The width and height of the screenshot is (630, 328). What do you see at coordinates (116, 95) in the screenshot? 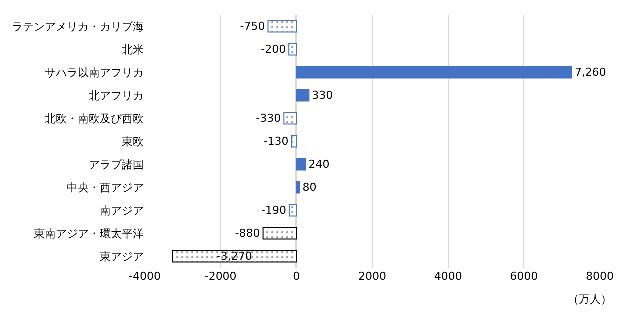
I see `y-tick-label: 北アフリカ` at bounding box center [116, 95].